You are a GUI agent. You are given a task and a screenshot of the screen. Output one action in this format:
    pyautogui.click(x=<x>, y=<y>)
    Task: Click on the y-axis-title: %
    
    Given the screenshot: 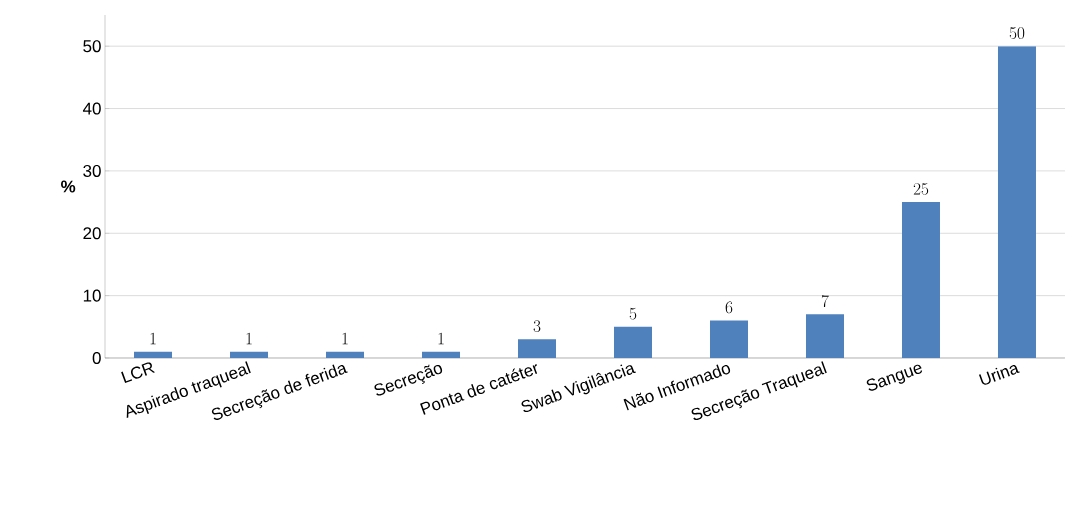 What is the action you would take?
    pyautogui.click(x=68, y=186)
    